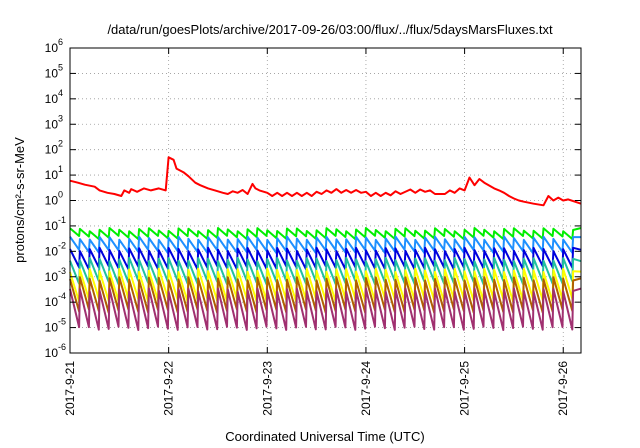 The image size is (640, 448). I want to click on y-tick-exponent: -1, so click(62, 220).